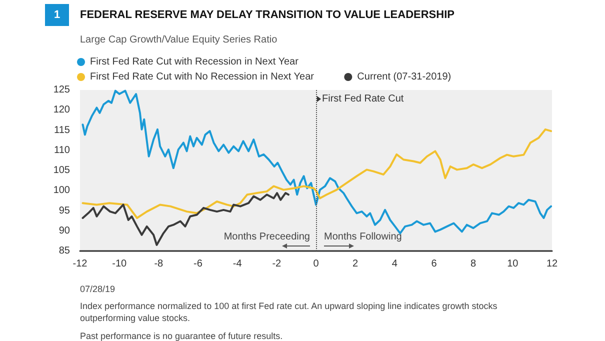 The height and width of the screenshot is (341, 605). Describe the element at coordinates (61, 170) in the screenshot. I see `y-tick-label: 105` at that location.